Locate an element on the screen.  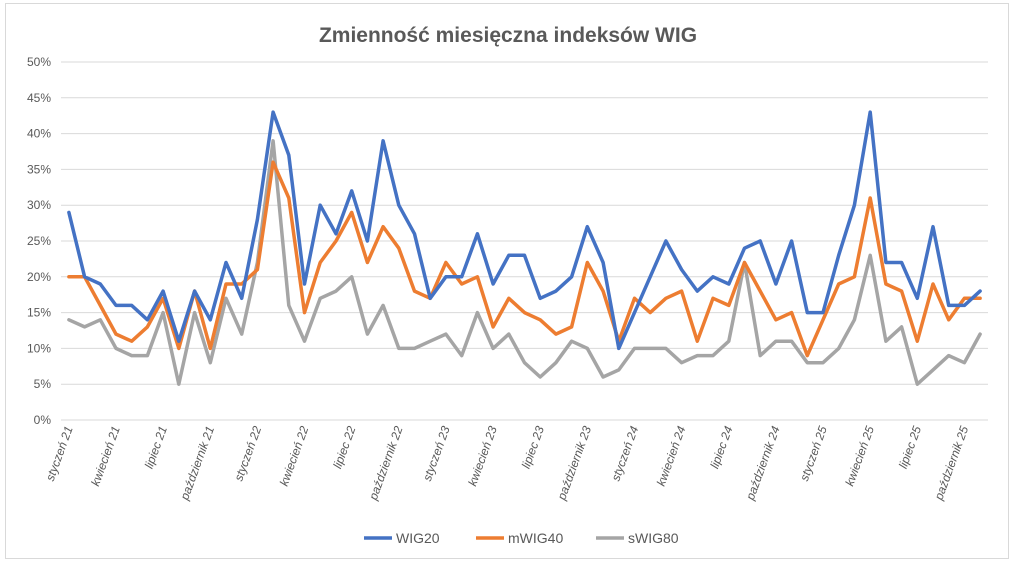
legend-label-swig80: sWIG80 is located at coordinates (653, 538).